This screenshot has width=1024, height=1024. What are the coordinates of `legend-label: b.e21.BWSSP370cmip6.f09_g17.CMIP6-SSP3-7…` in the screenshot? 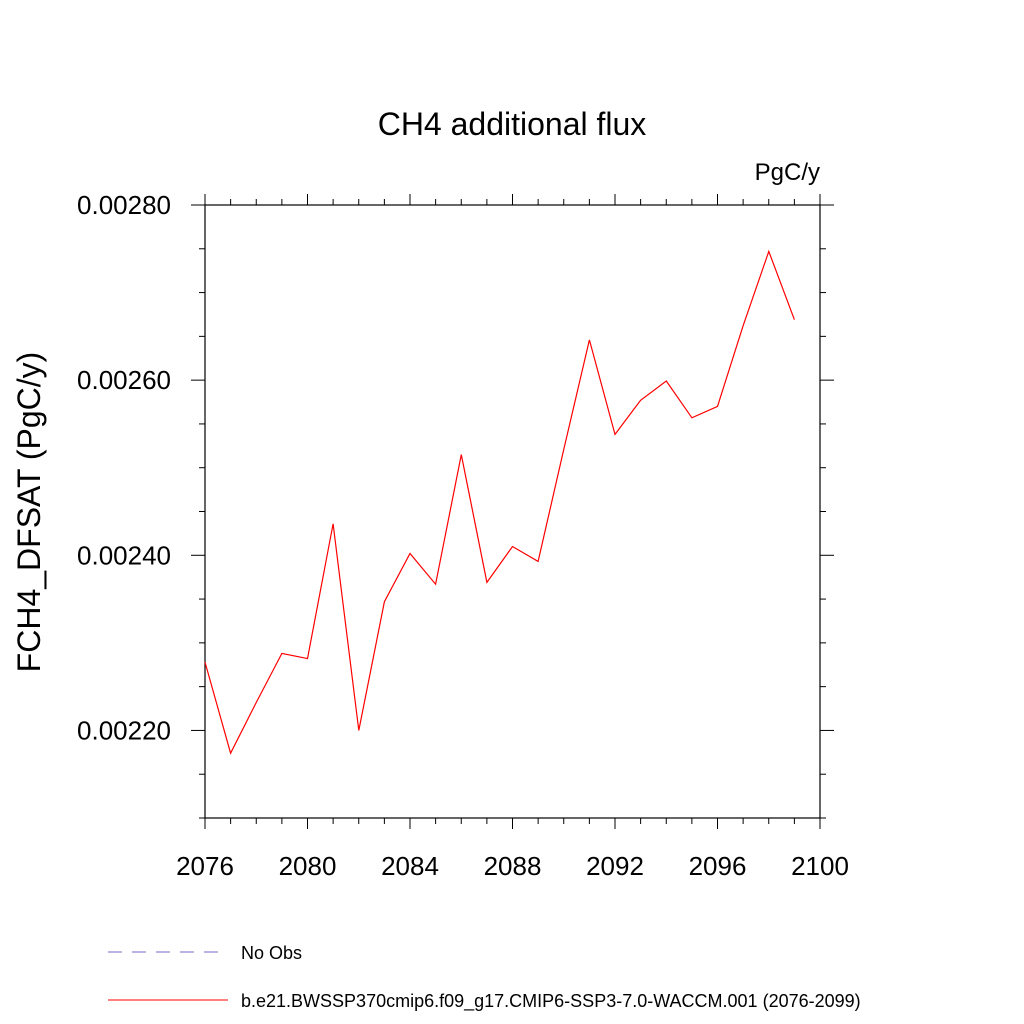 It's located at (551, 1001).